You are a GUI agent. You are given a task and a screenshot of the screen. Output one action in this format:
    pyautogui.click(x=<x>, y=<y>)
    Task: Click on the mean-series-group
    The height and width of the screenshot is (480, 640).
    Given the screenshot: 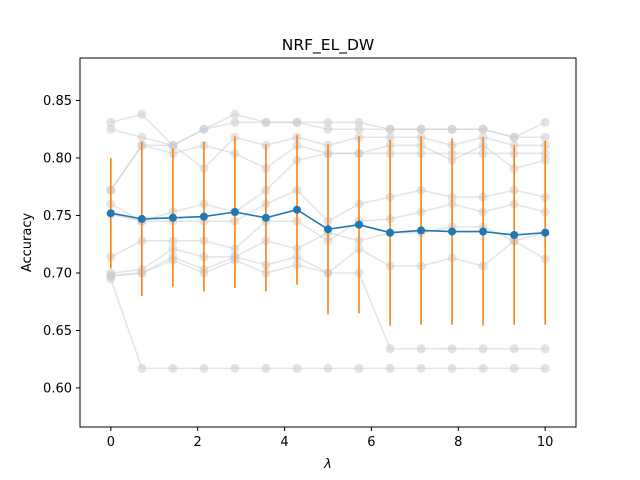 What is the action you would take?
    pyautogui.click(x=328, y=222)
    